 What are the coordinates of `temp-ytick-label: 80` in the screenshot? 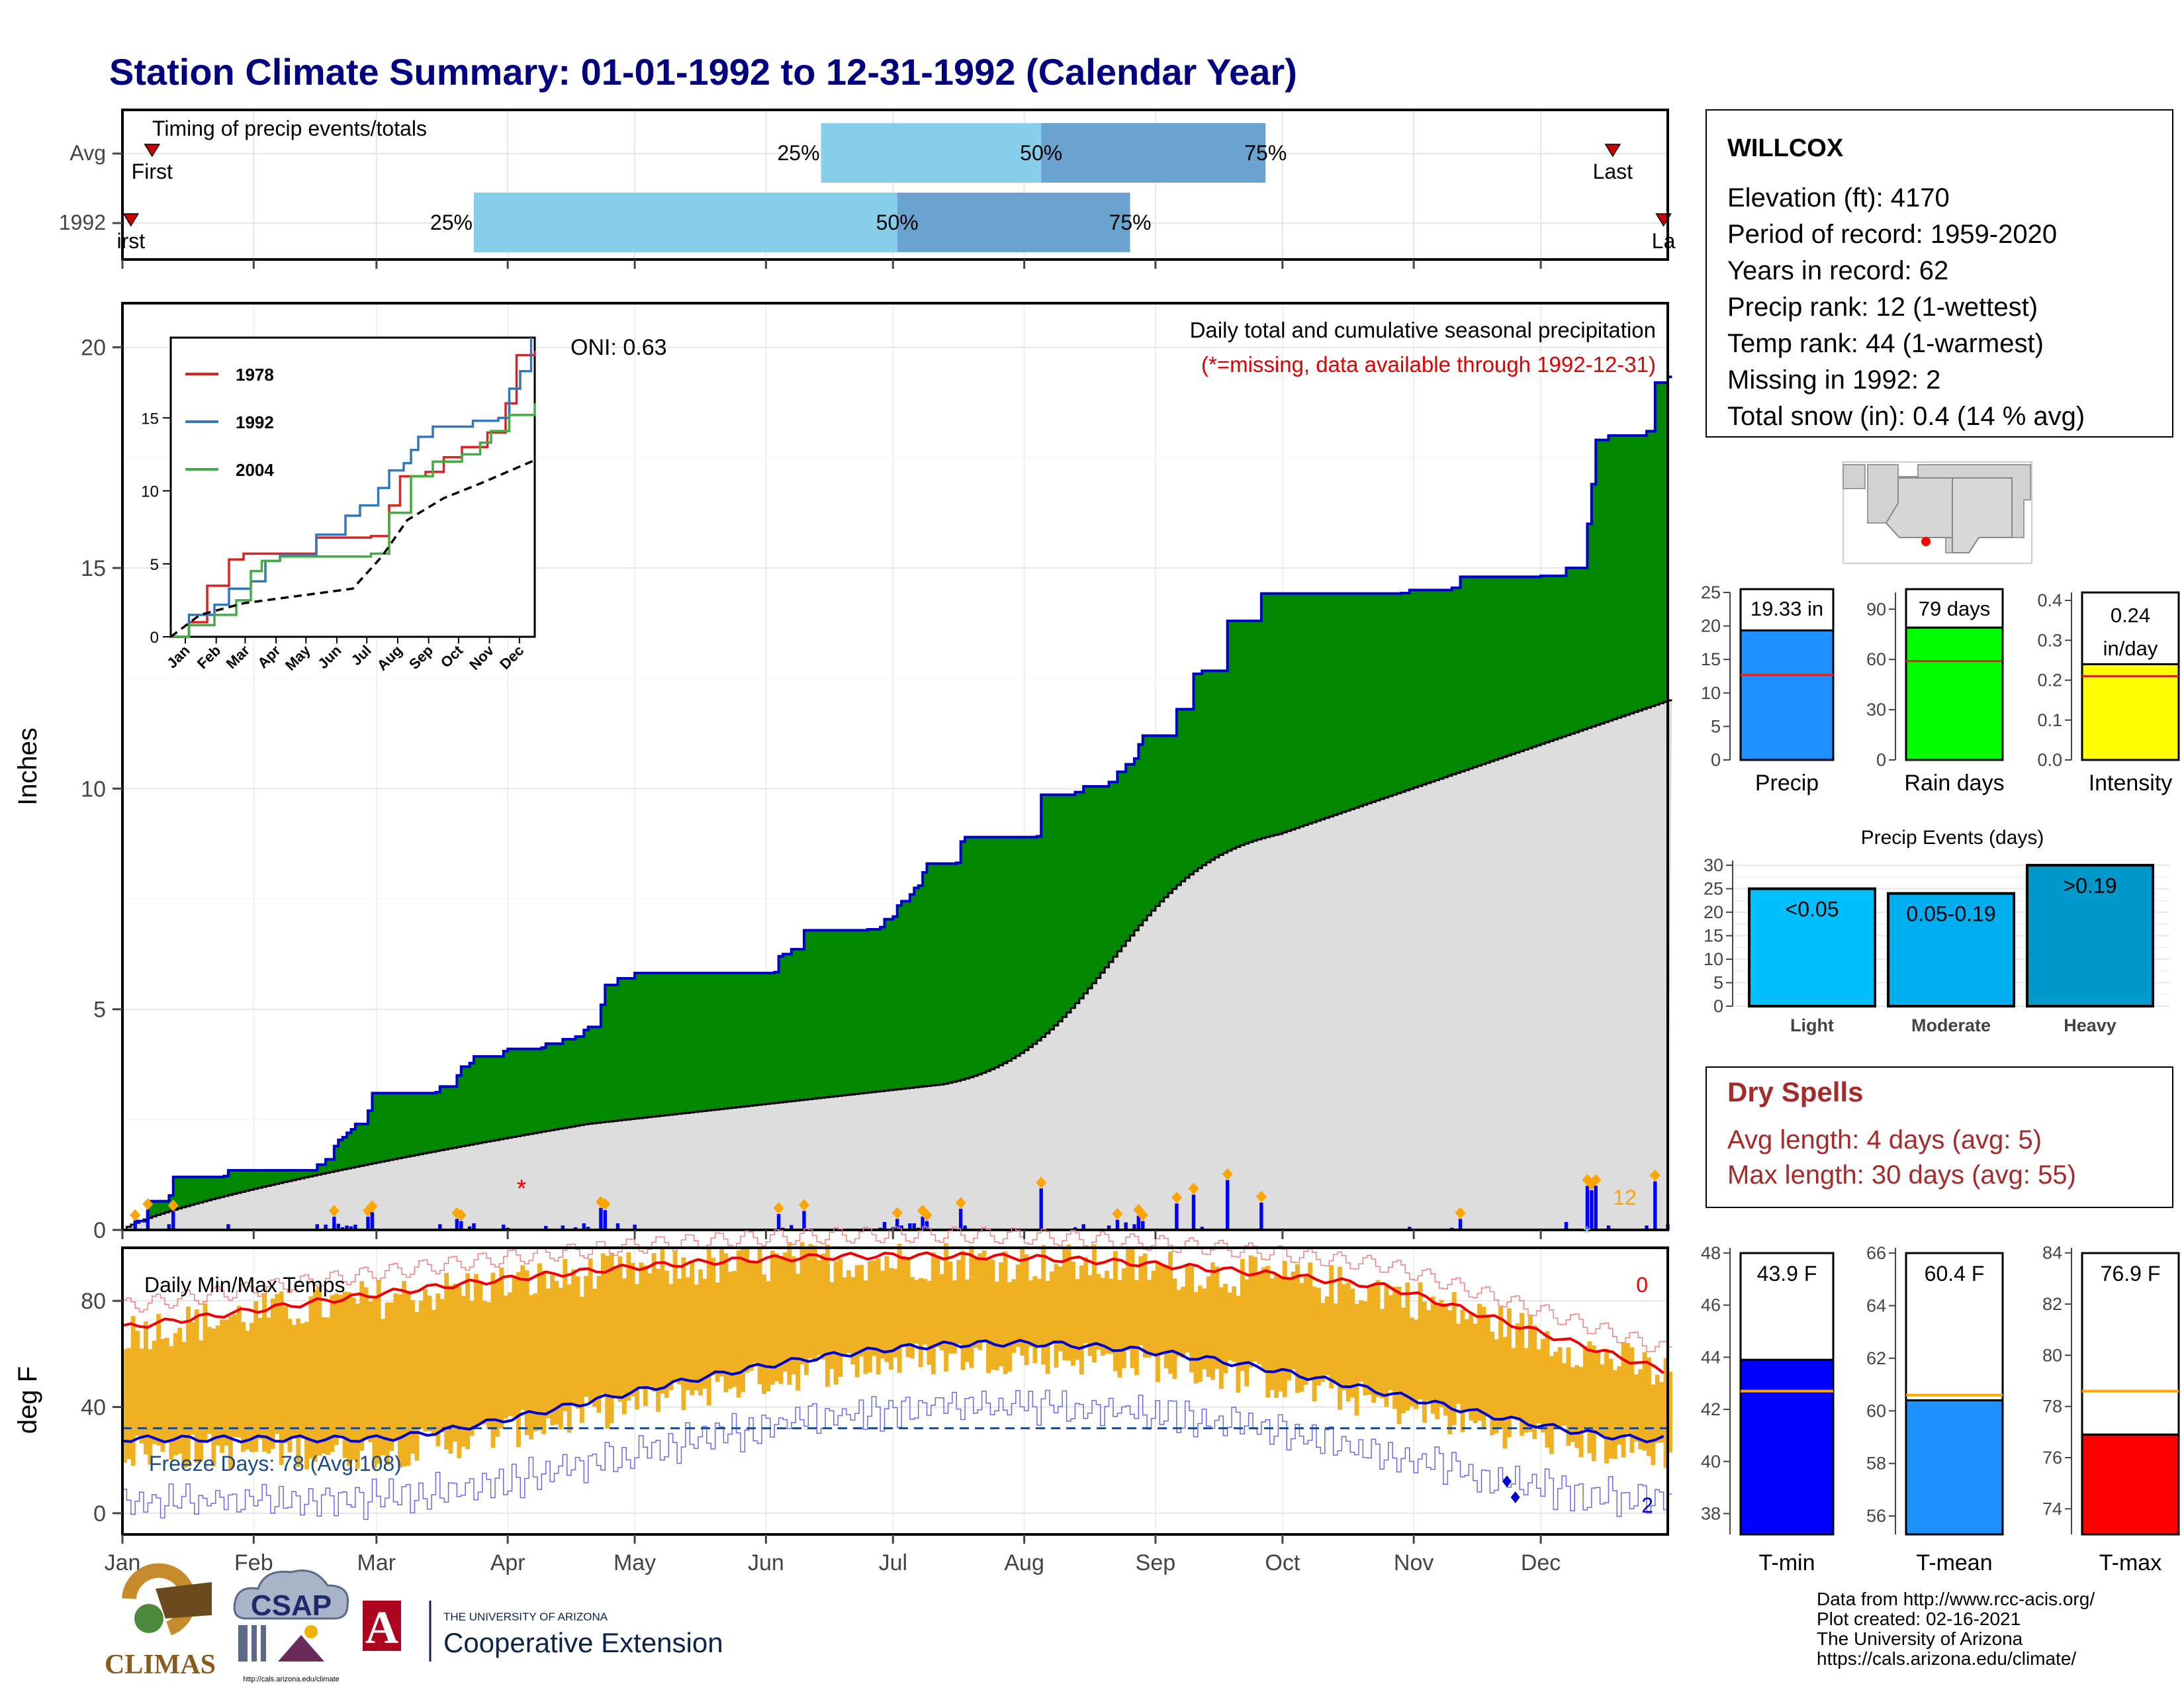 It's located at (93, 1301).